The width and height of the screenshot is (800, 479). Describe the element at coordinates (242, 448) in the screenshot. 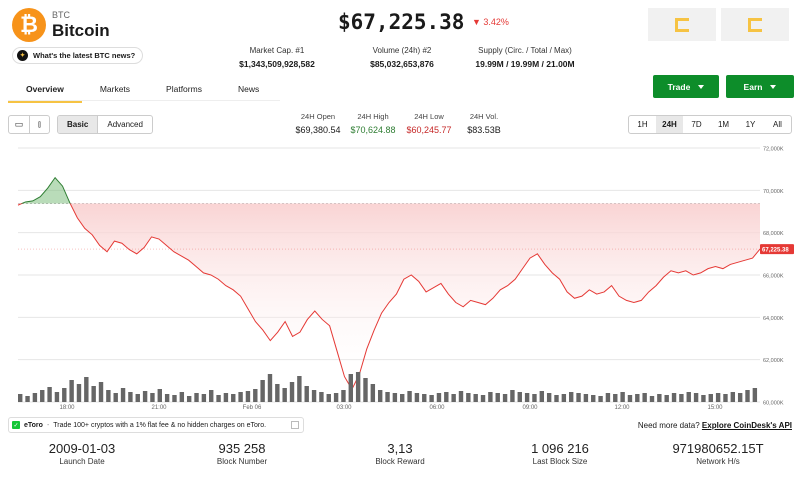

I see `stat-value: 935 258` at that location.